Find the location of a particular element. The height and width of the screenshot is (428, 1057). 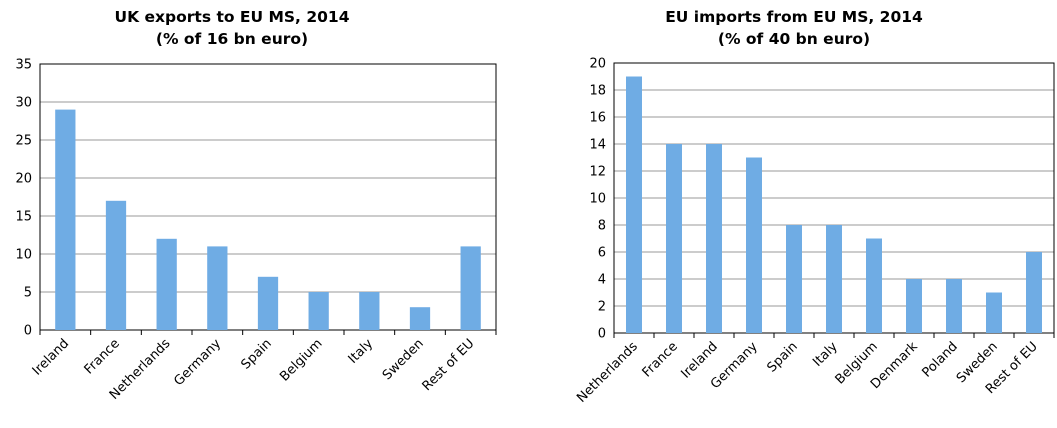

y-tick-label: 25 is located at coordinates (23, 141).